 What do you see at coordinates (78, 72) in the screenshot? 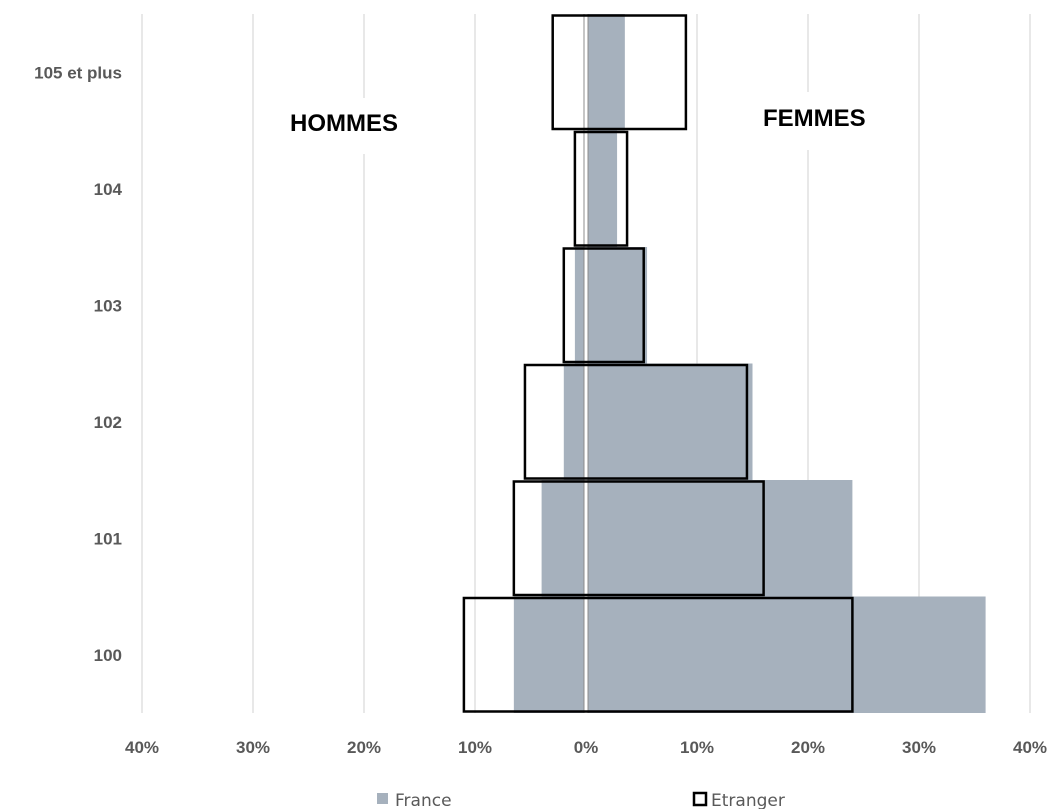
I see `y-tick-label: 105 et plus` at bounding box center [78, 72].